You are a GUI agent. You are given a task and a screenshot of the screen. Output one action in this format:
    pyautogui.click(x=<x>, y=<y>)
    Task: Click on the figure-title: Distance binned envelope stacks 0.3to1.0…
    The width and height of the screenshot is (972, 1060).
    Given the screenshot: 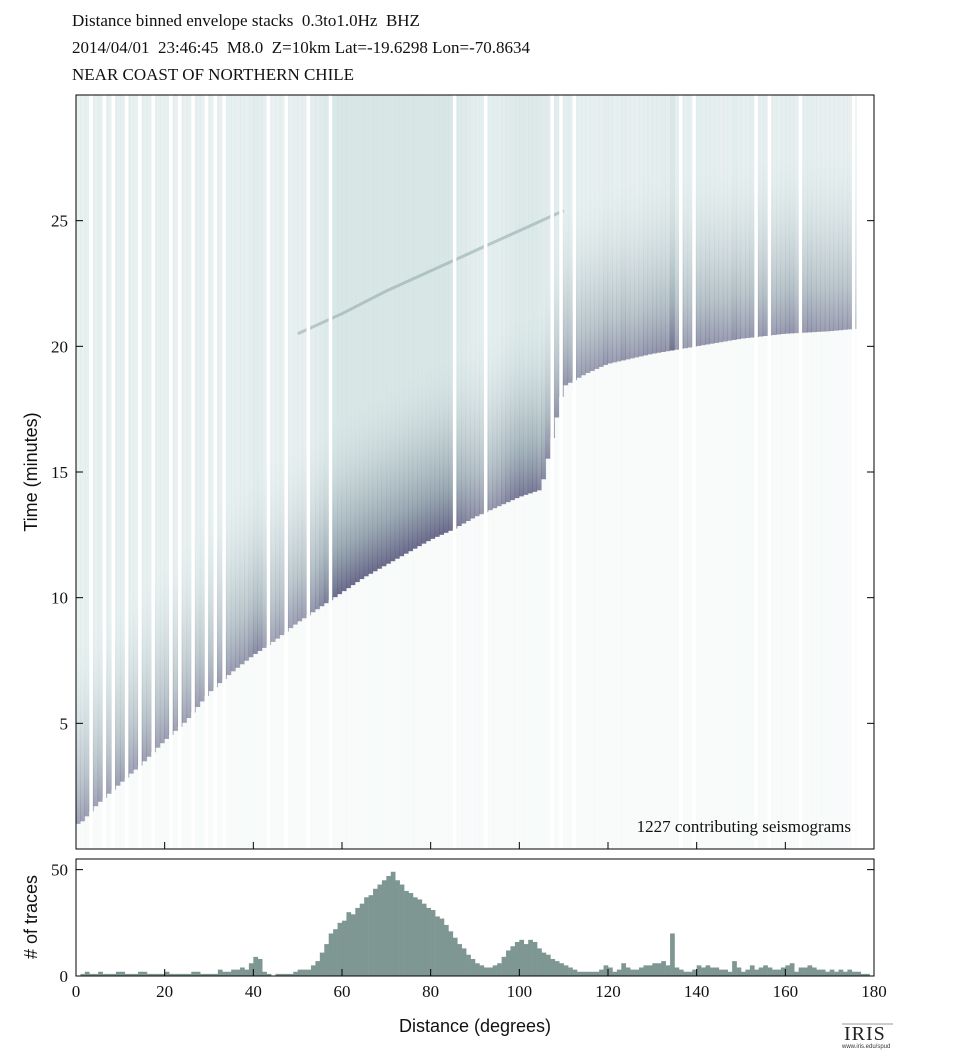 What is the action you would take?
    pyautogui.click(x=246, y=20)
    